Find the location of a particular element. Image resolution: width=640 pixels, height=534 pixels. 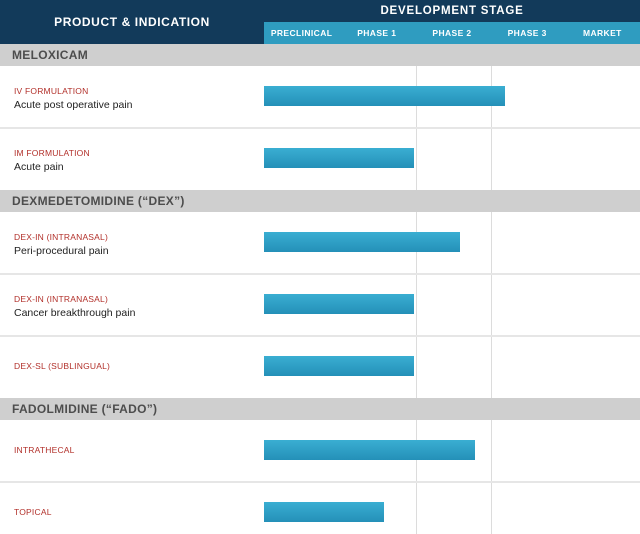

development-stage-header: DEVELOPMENT STAGE is located at coordinates (452, 11).